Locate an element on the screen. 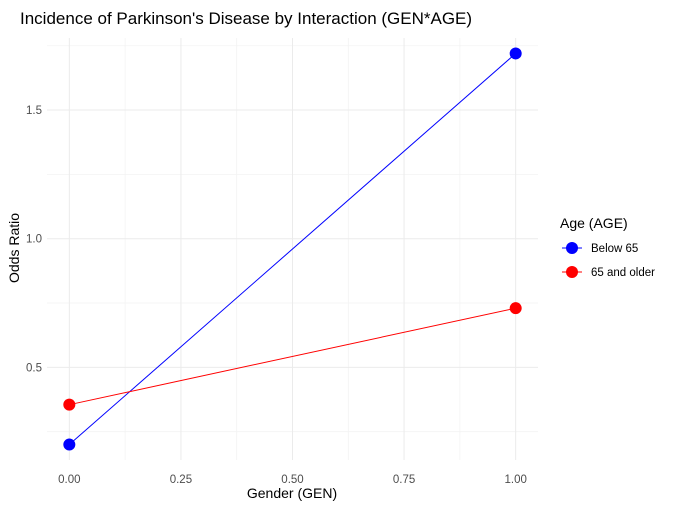  x-axis-ticks: 0.00 0.25 0.50 0.75 1.00 is located at coordinates (292, 480).